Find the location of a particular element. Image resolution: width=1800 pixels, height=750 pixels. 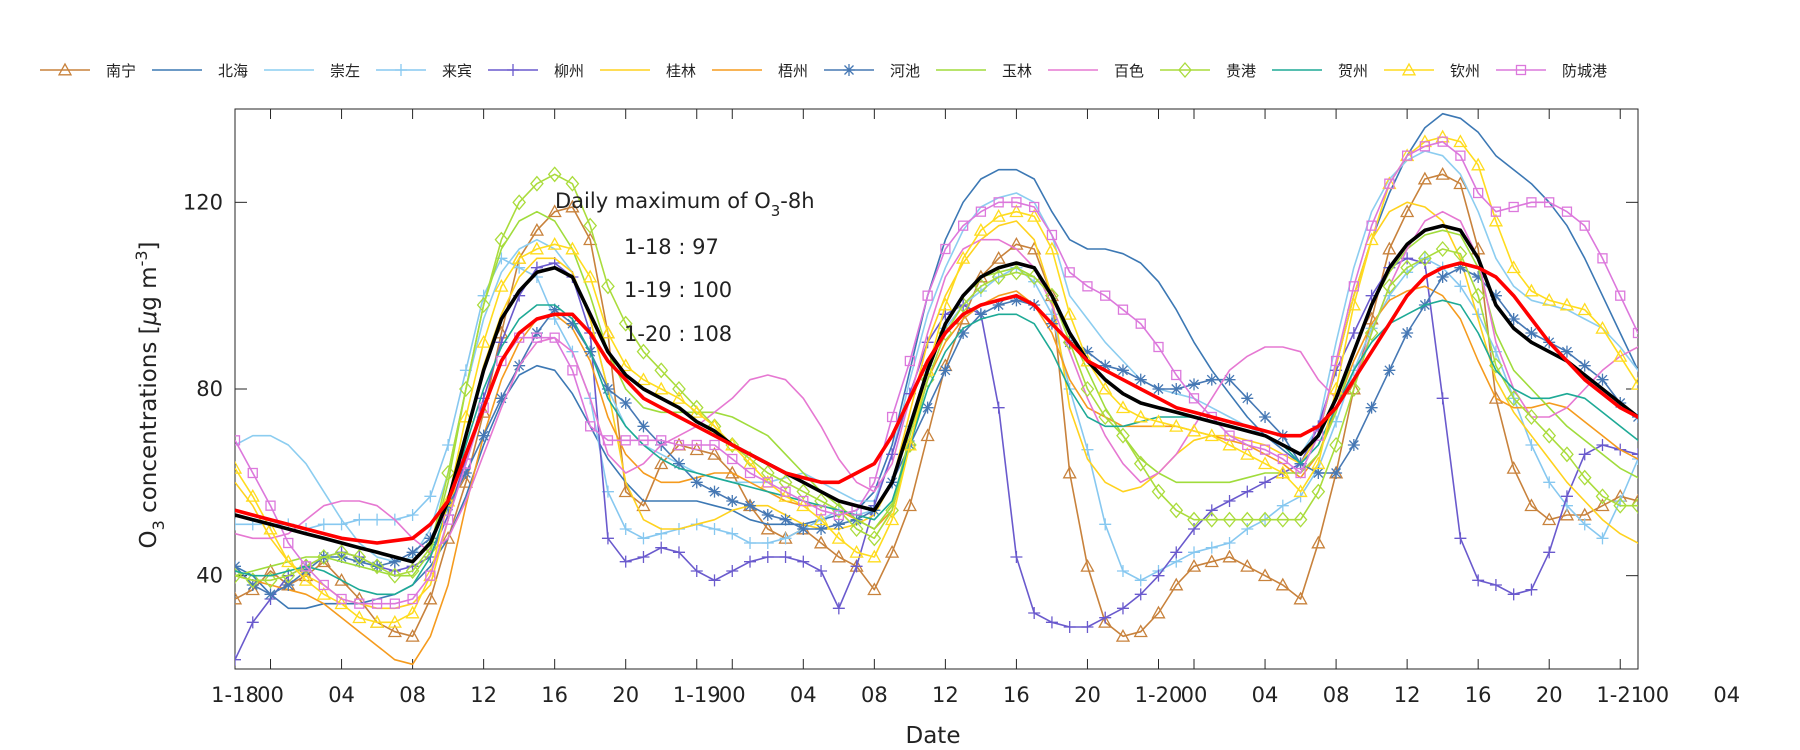

legend-item-柳州: 柳州 is located at coordinates (536, 71).